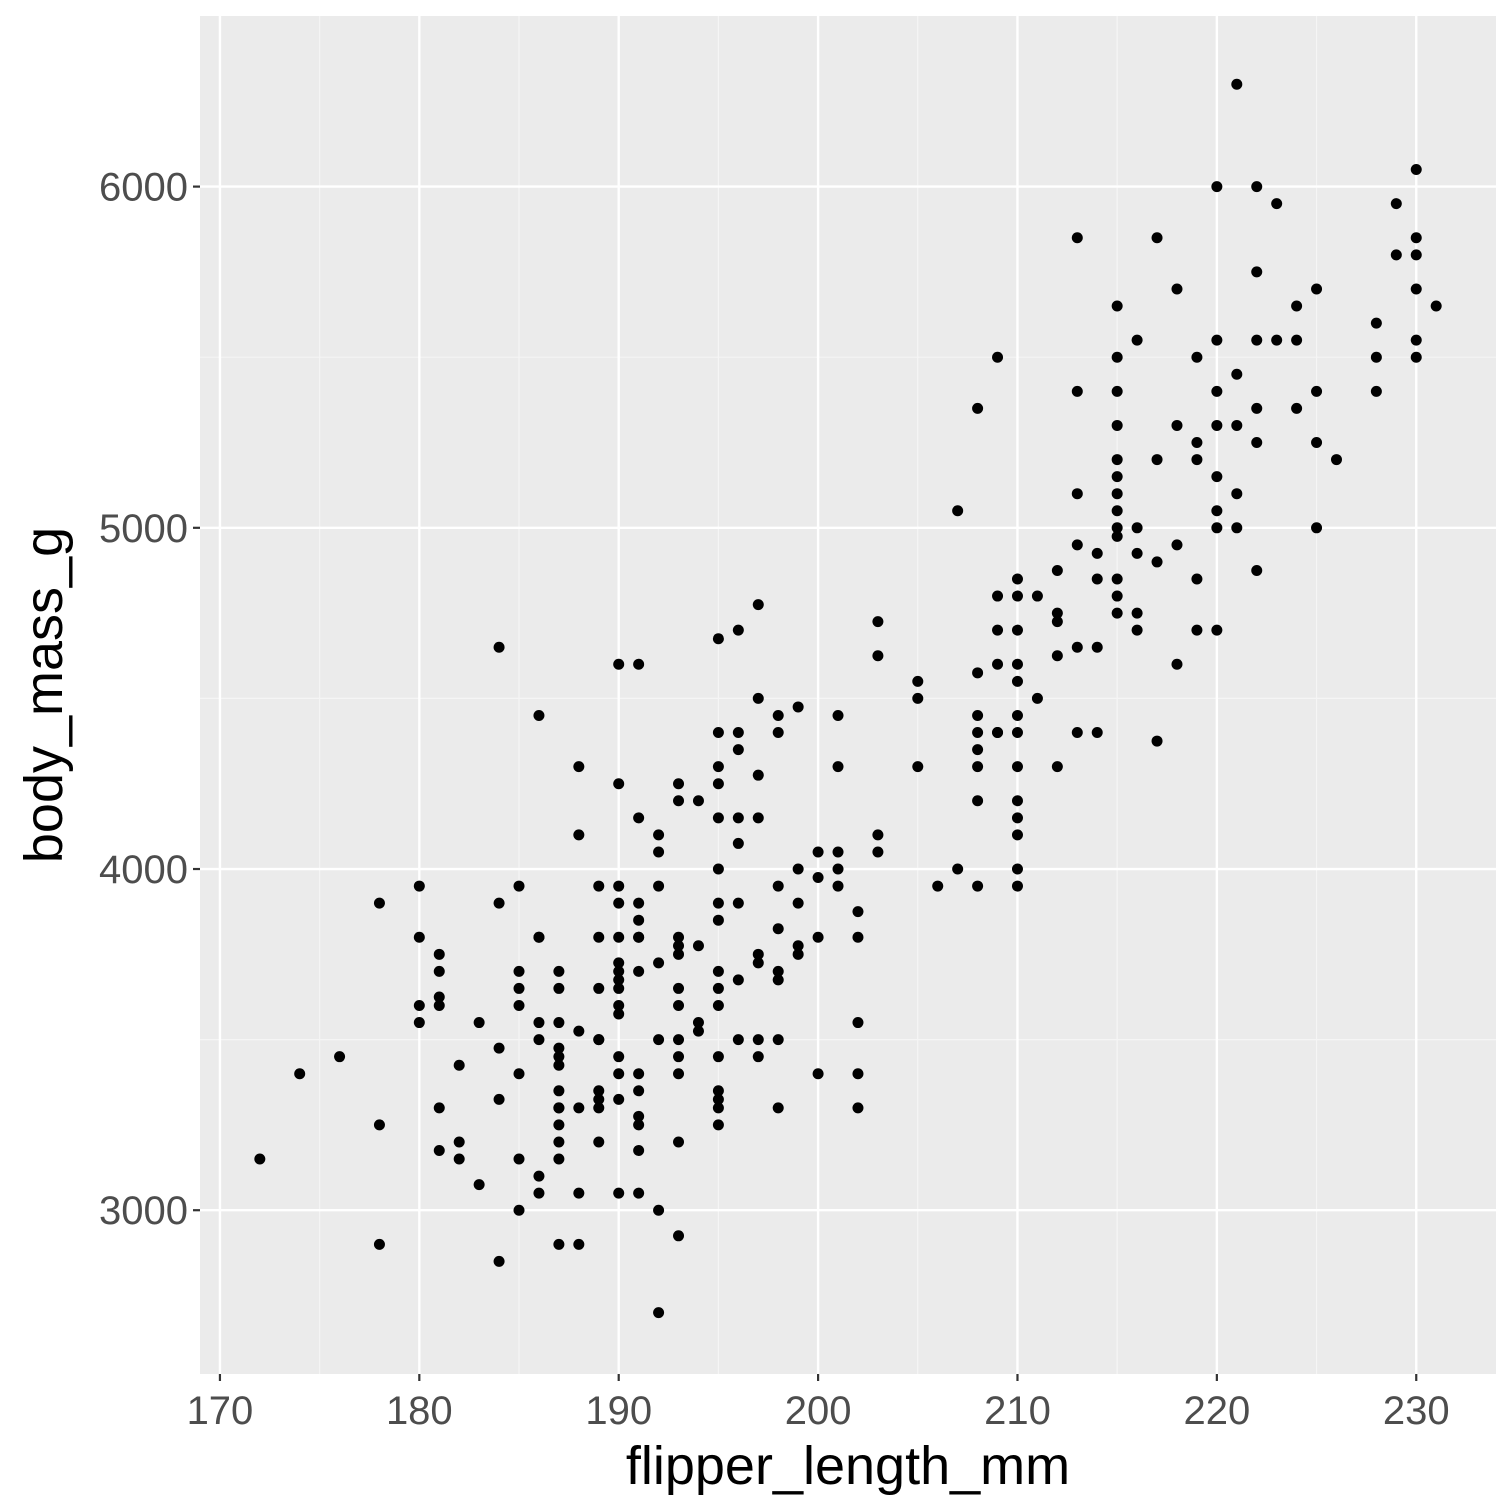  Describe the element at coordinates (143, 870) in the screenshot. I see `y-tick-label: 4000` at that location.